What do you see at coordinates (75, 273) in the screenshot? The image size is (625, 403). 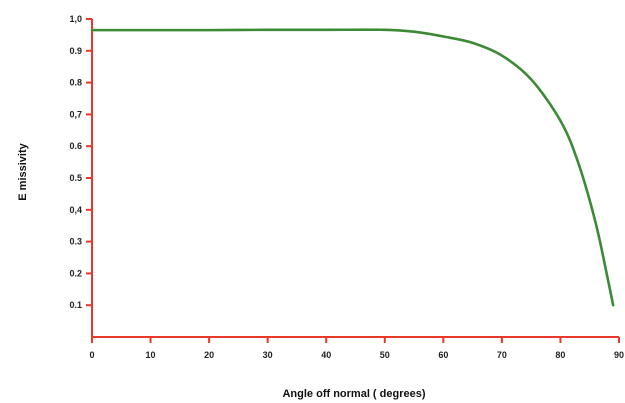 I see `y-tick-label: 0.2` at bounding box center [75, 273].